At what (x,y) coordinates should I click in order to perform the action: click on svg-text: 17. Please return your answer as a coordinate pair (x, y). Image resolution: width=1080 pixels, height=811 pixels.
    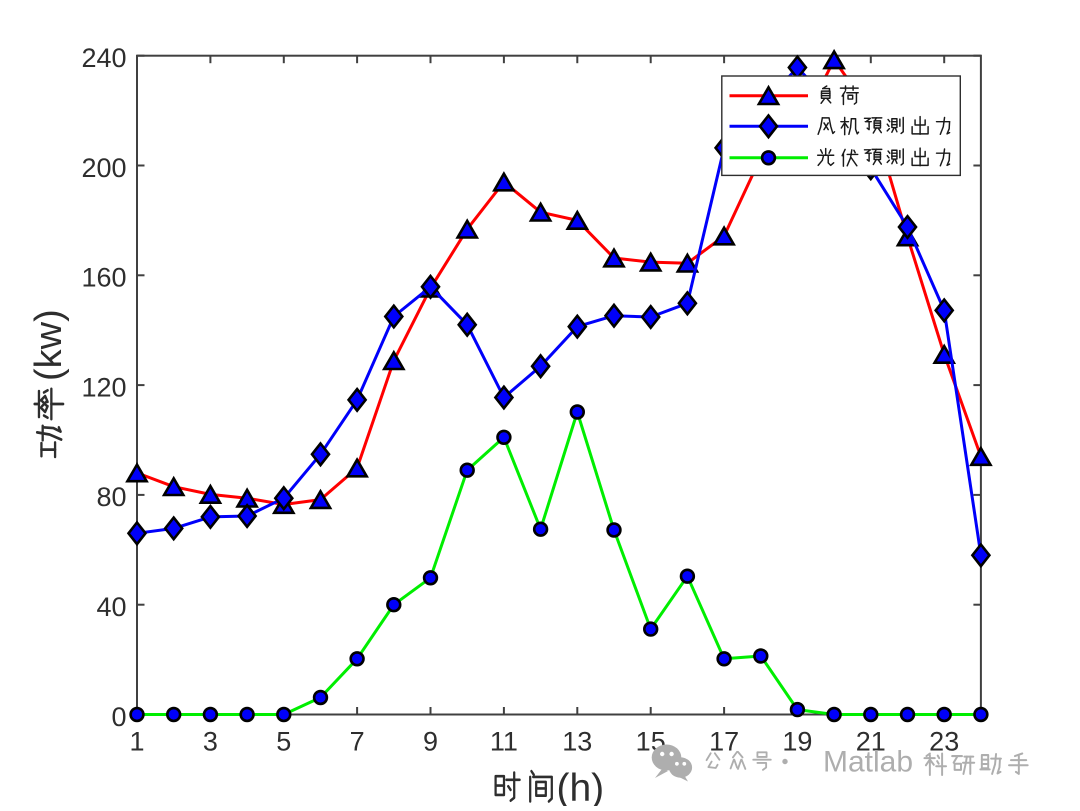
    Looking at the image, I should click on (724, 742).